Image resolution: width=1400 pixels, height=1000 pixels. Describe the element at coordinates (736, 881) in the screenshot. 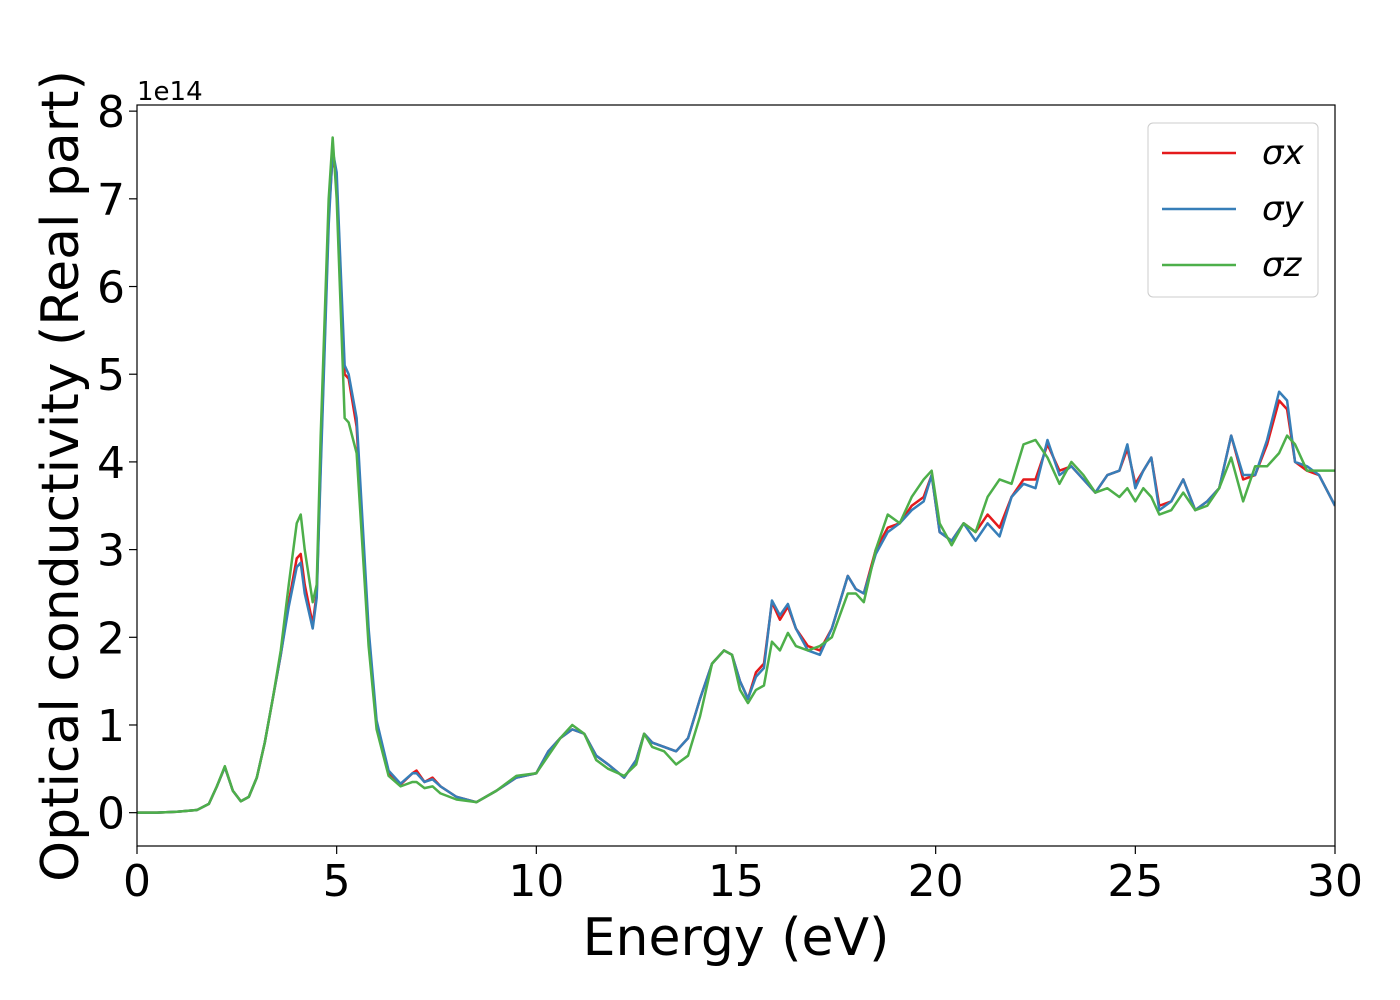

I see `x-tick-label: 15` at that location.